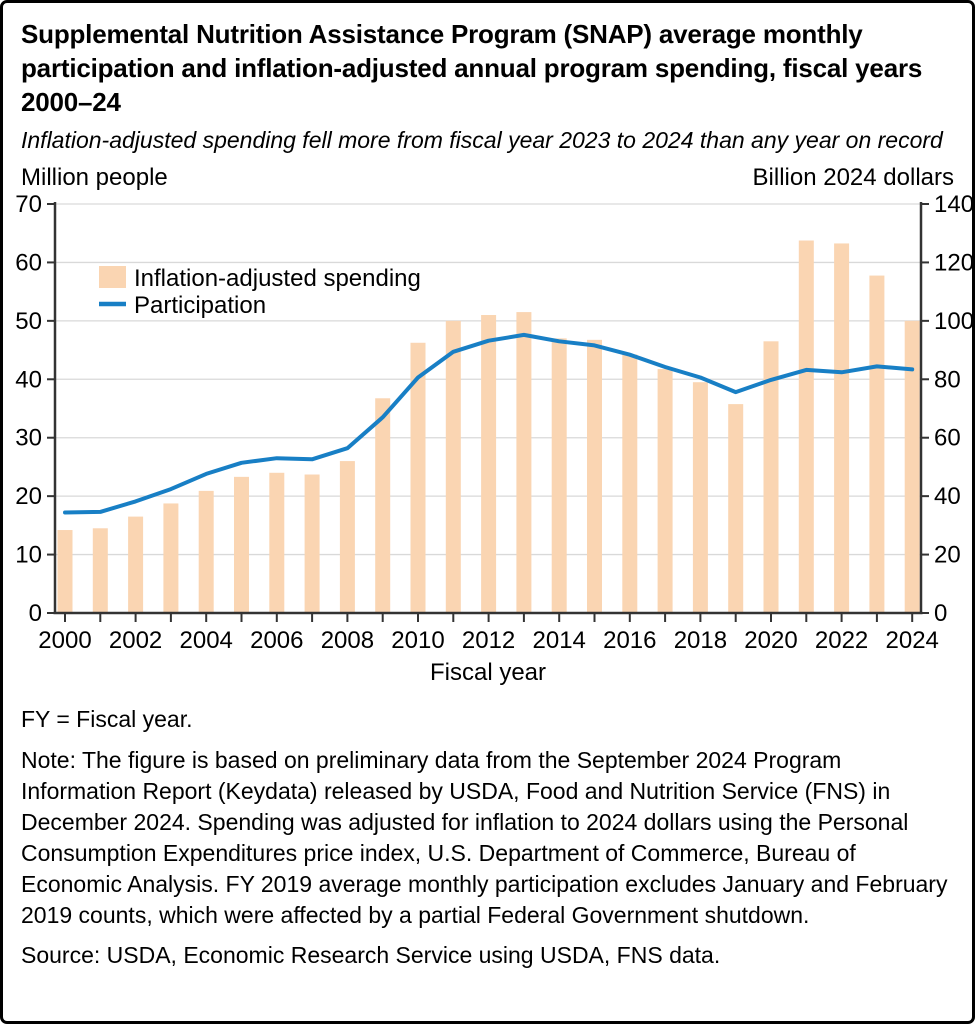 The image size is (975, 1024). Describe the element at coordinates (28, 205) in the screenshot. I see `svg-text: 70` at that location.